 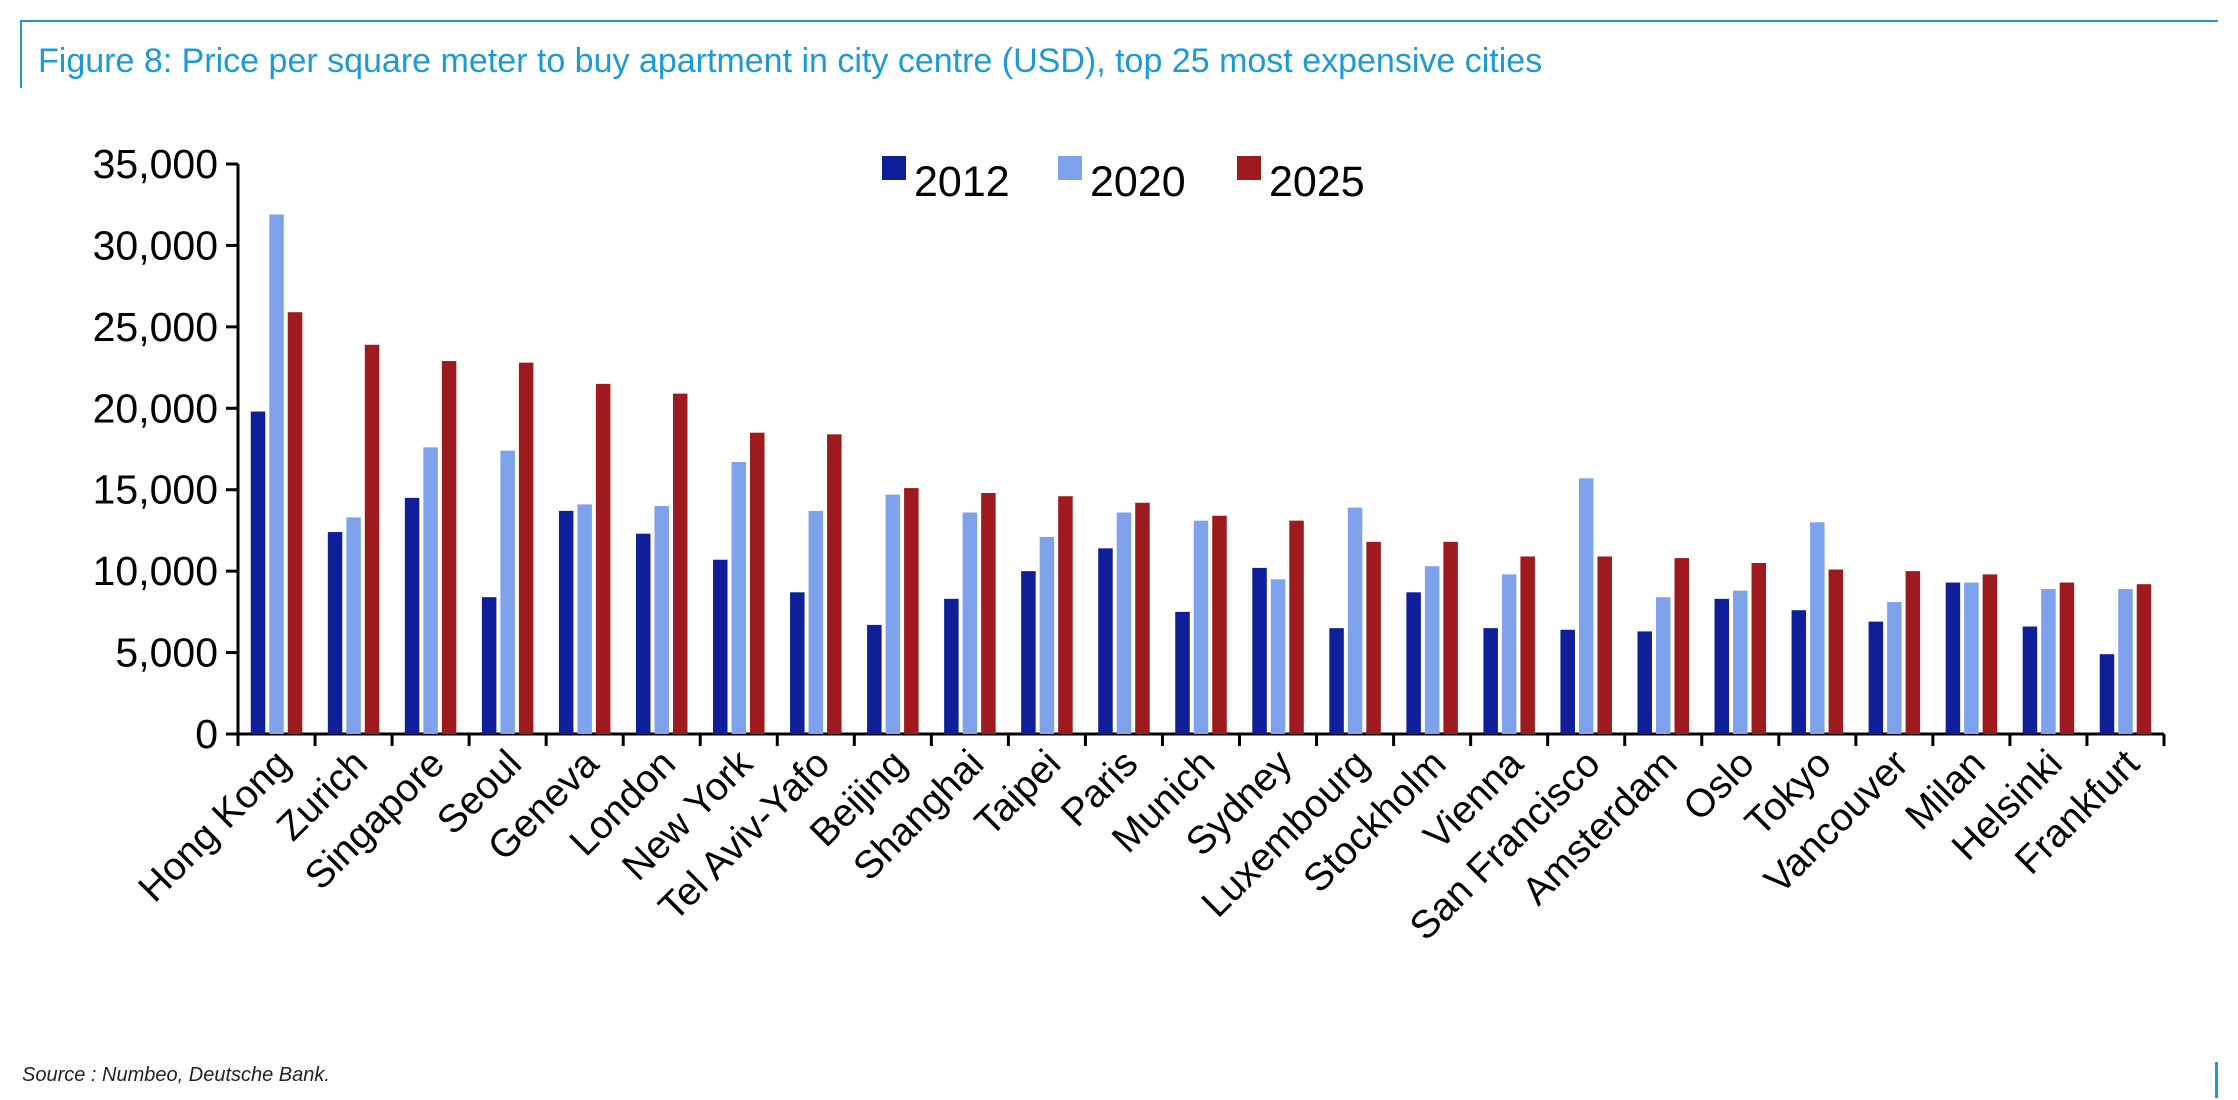 What do you see at coordinates (1119, 21) in the screenshot?
I see `frame-top-rule` at bounding box center [1119, 21].